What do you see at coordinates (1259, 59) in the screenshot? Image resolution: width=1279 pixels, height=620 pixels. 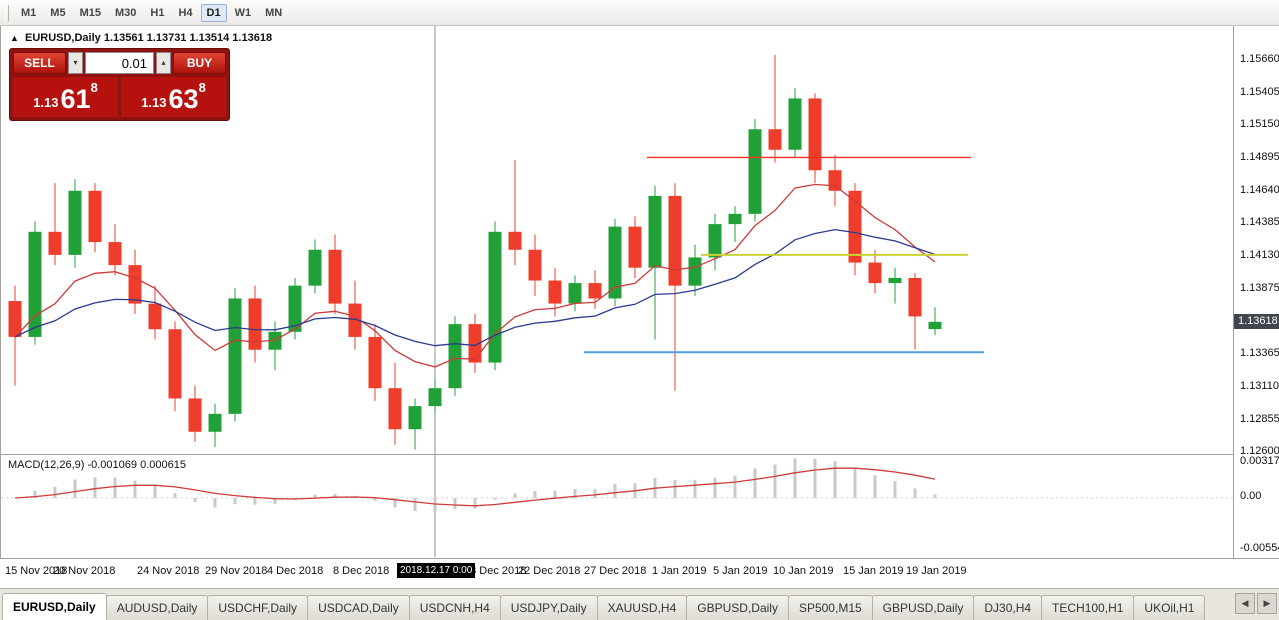 I see `price-axis-label: 1.15660` at bounding box center [1259, 59].